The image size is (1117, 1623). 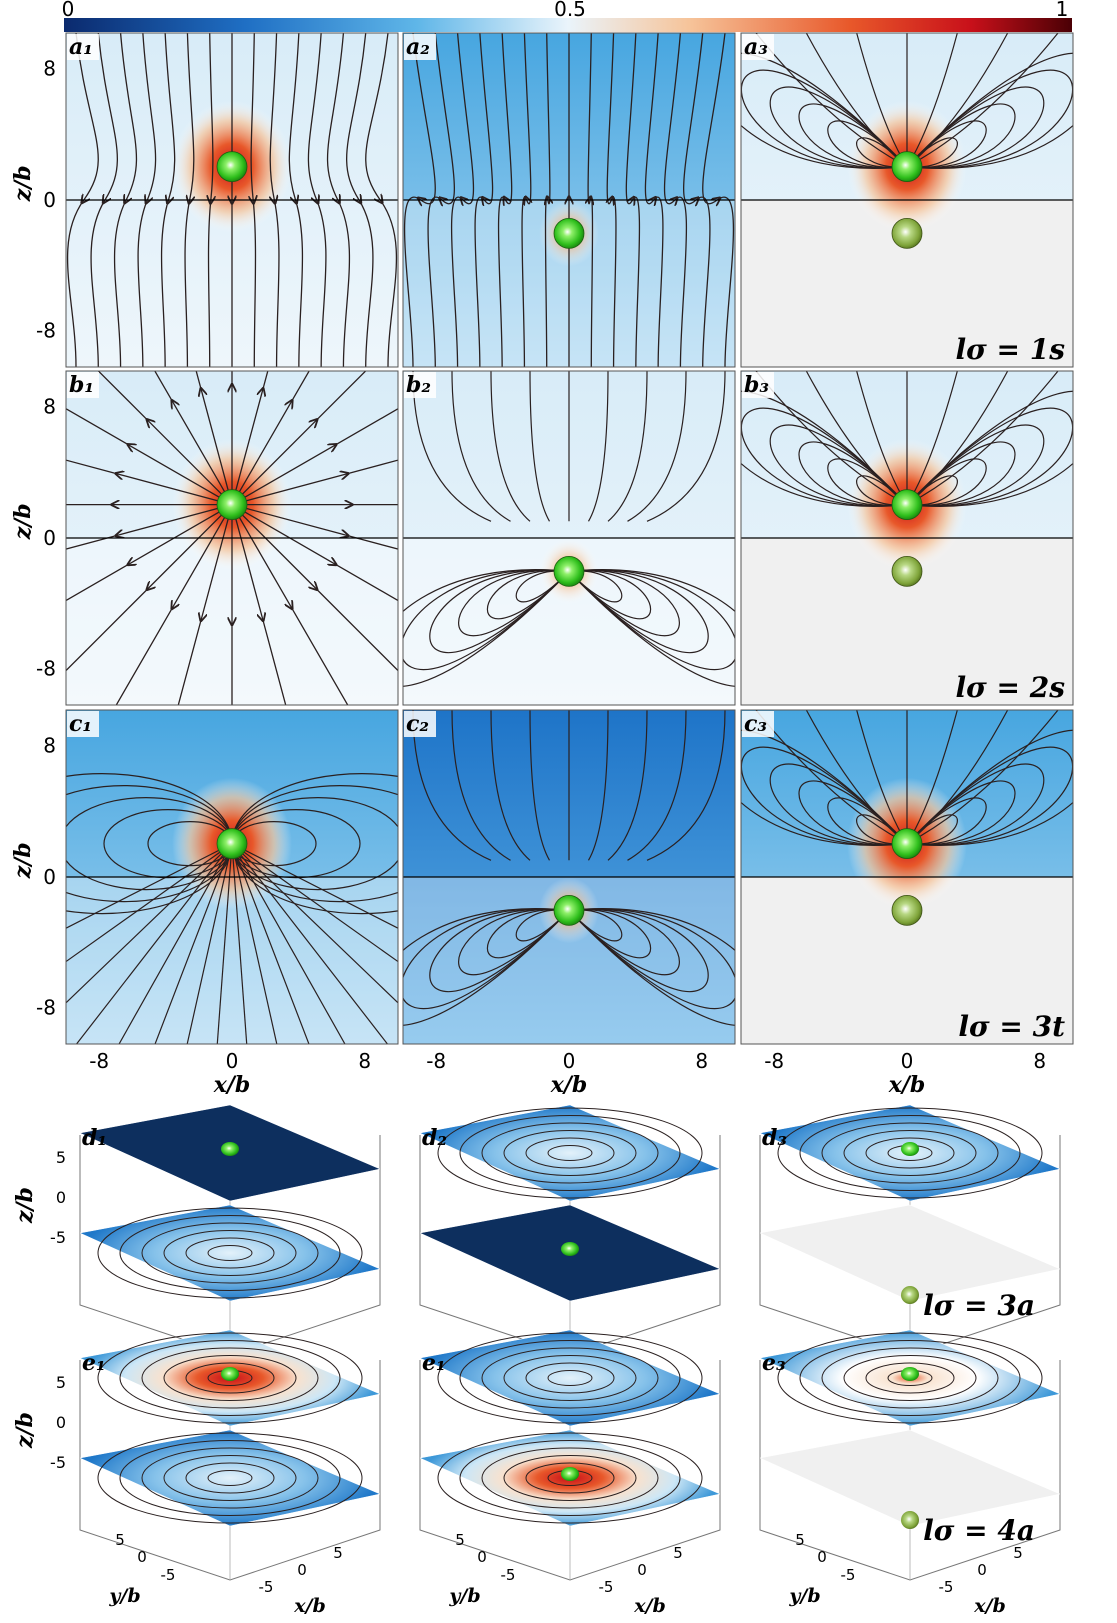 I want to click on panel-label: d₁, so click(x=94, y=1138).